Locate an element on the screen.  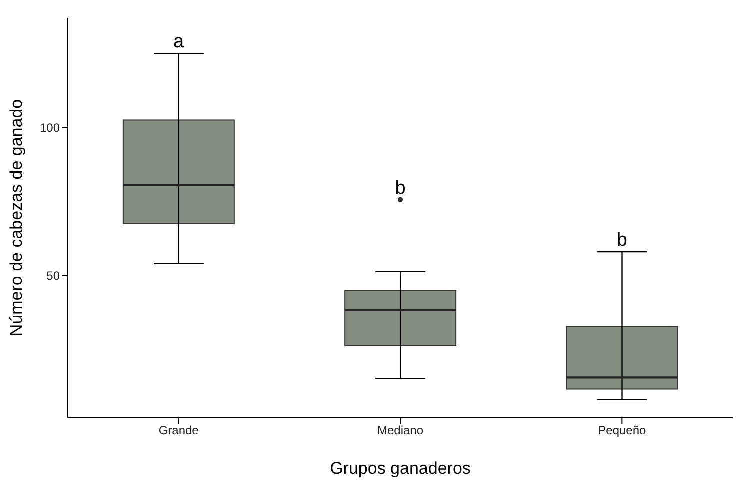
x-tick-label: Mediano is located at coordinates (400, 431).